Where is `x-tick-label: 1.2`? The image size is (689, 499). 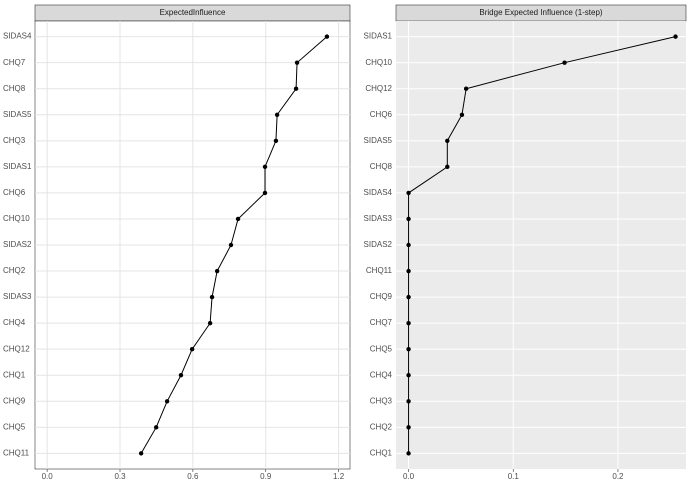
x-tick-label: 1.2 is located at coordinates (339, 476).